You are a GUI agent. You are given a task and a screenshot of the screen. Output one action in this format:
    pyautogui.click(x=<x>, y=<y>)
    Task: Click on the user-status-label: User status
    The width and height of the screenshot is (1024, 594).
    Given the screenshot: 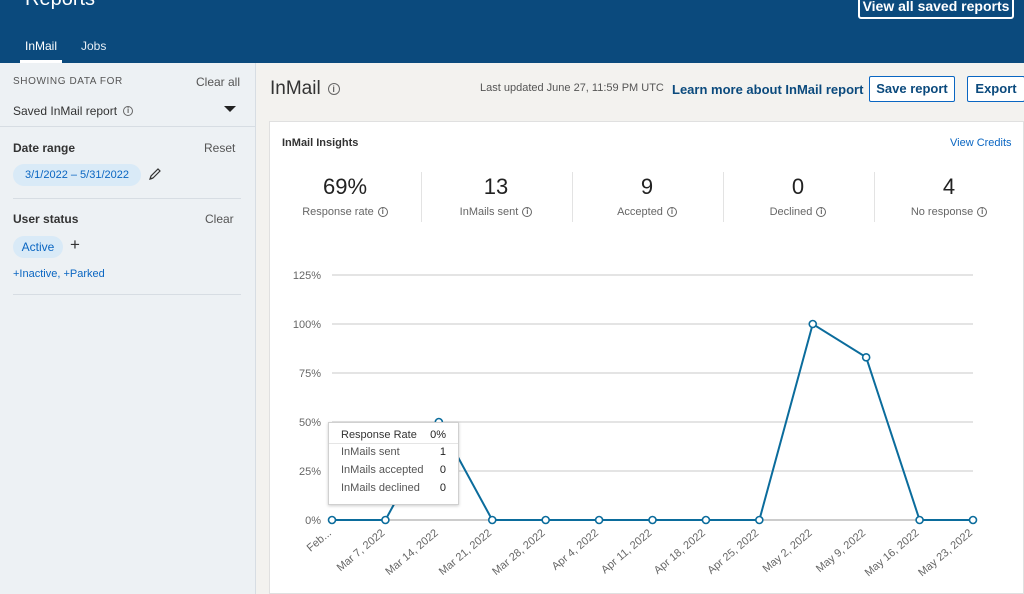 What is the action you would take?
    pyautogui.click(x=46, y=219)
    